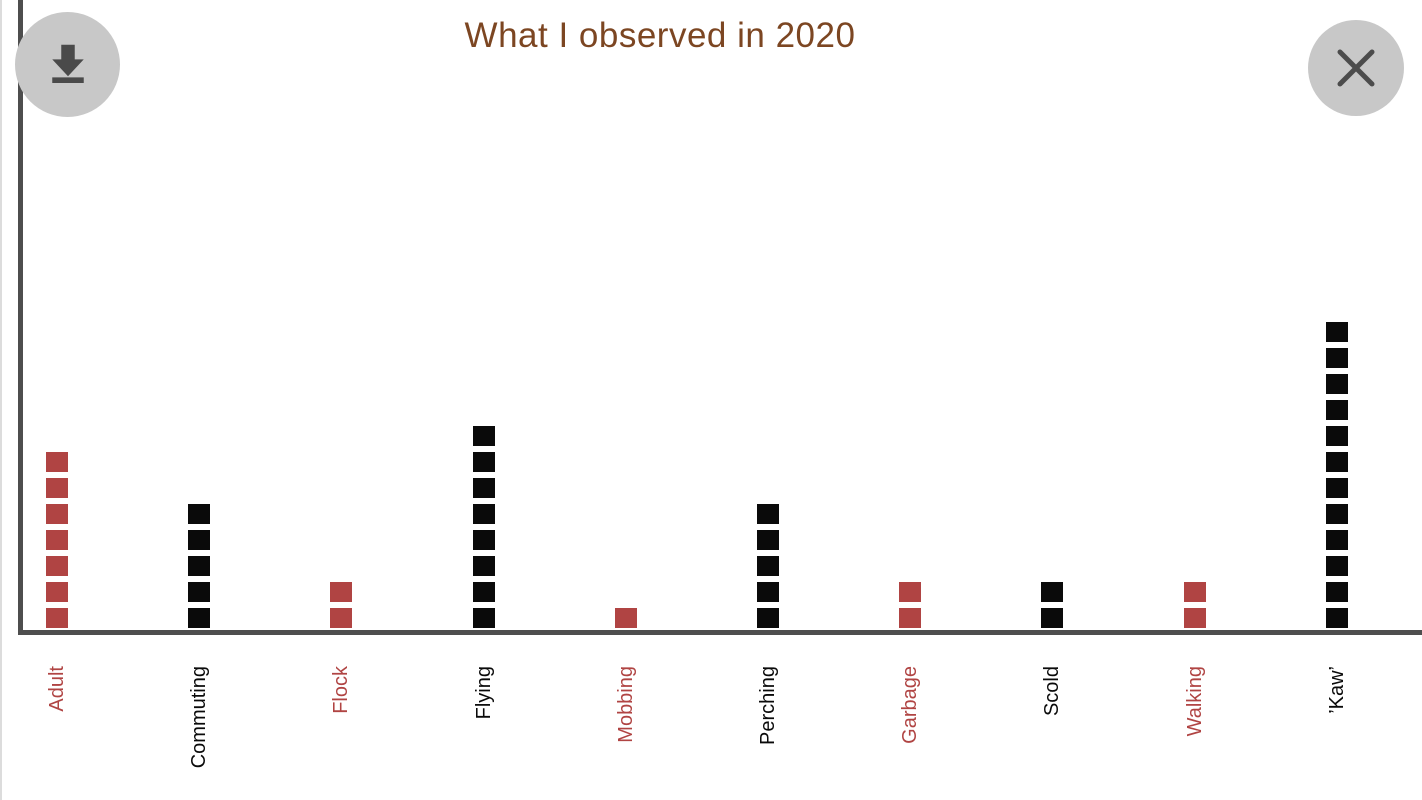  Describe the element at coordinates (199, 717) in the screenshot. I see `x-tick-label: Commuting` at that location.